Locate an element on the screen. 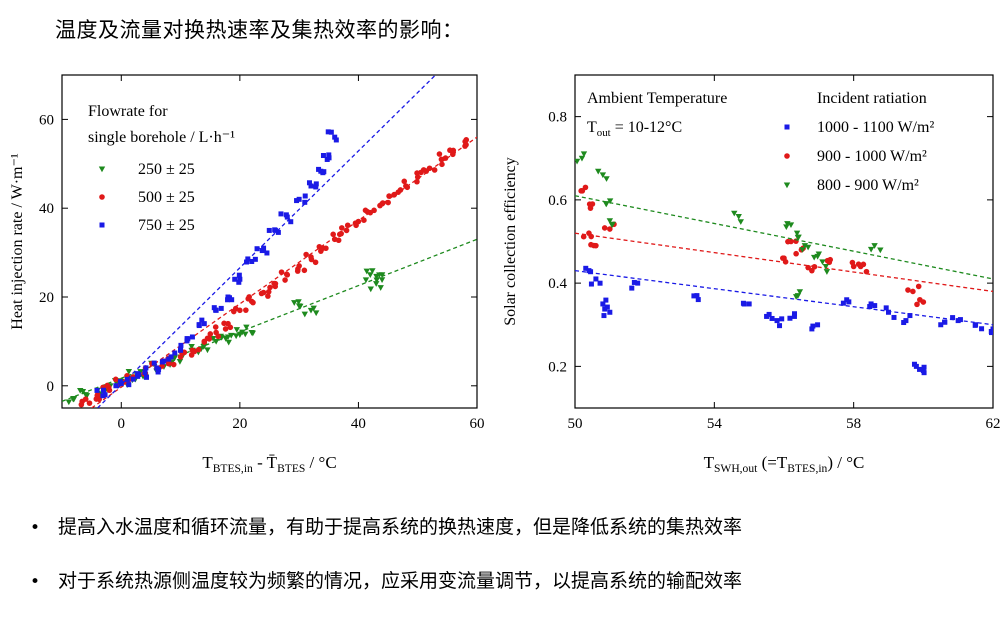 The width and height of the screenshot is (1008, 622). legend-label: 900 - 1000 W/m² is located at coordinates (872, 156).